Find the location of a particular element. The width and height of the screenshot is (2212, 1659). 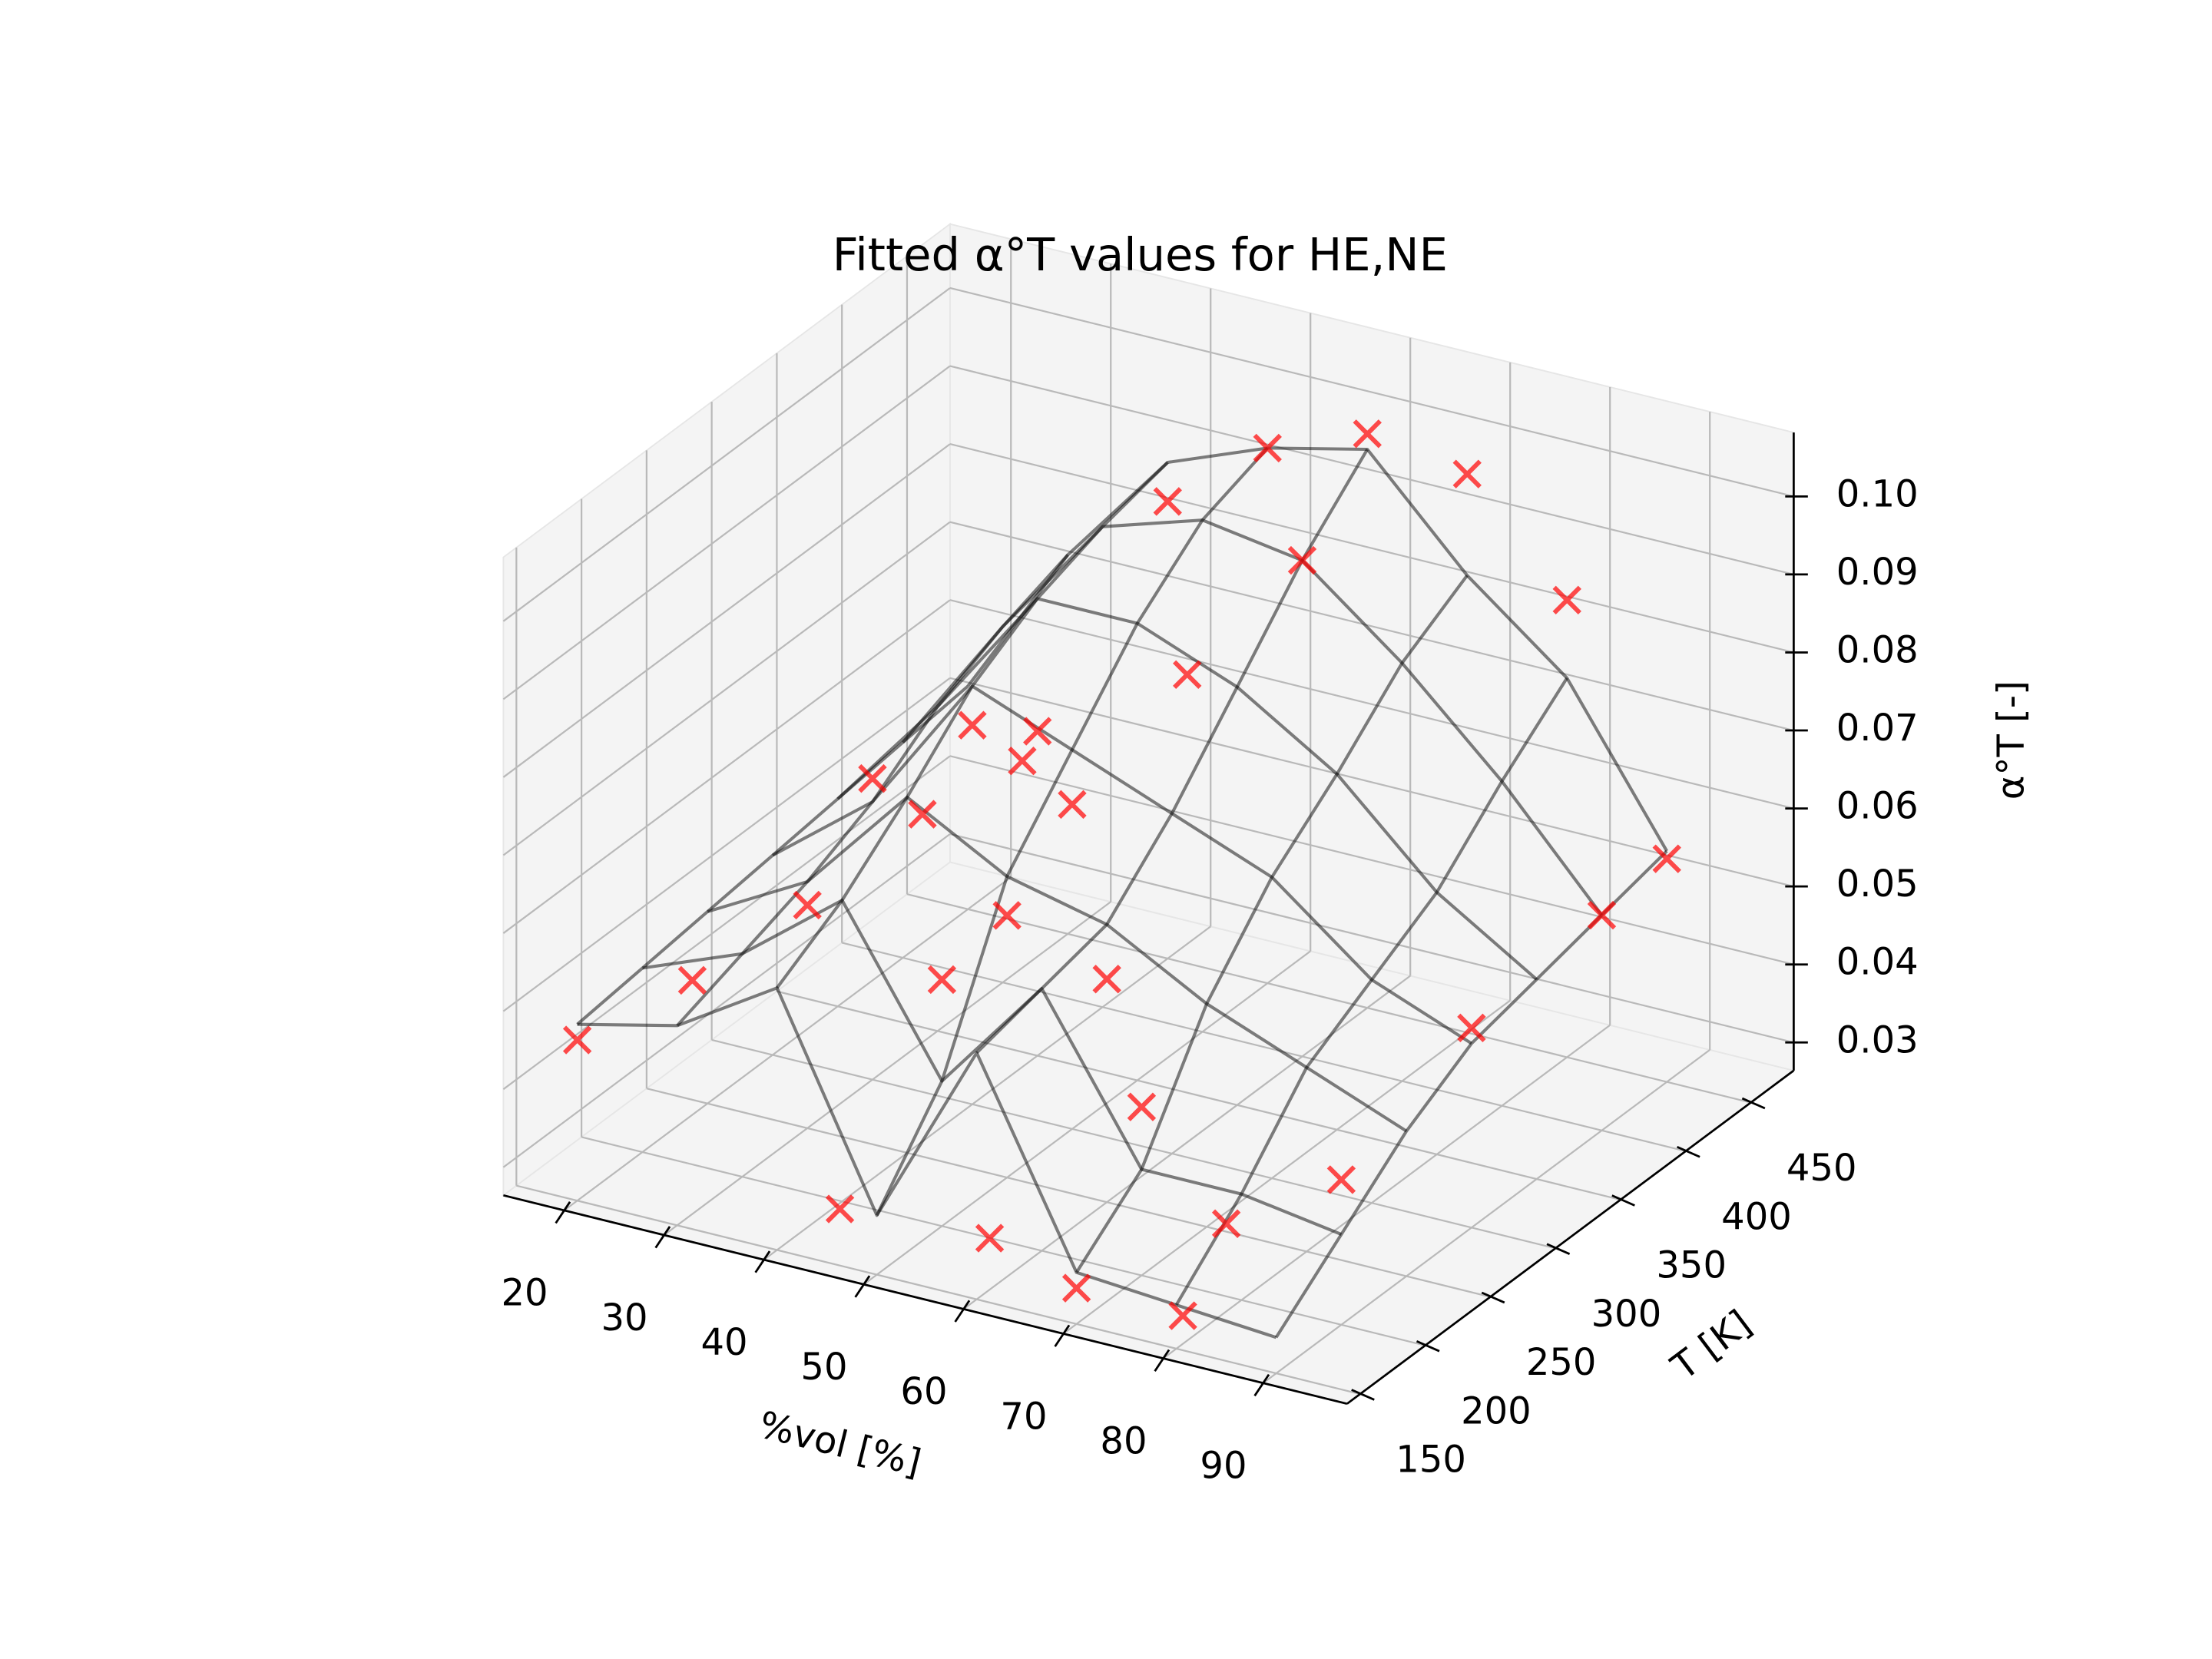

x-tick-label: 90 is located at coordinates (1223, 1466).